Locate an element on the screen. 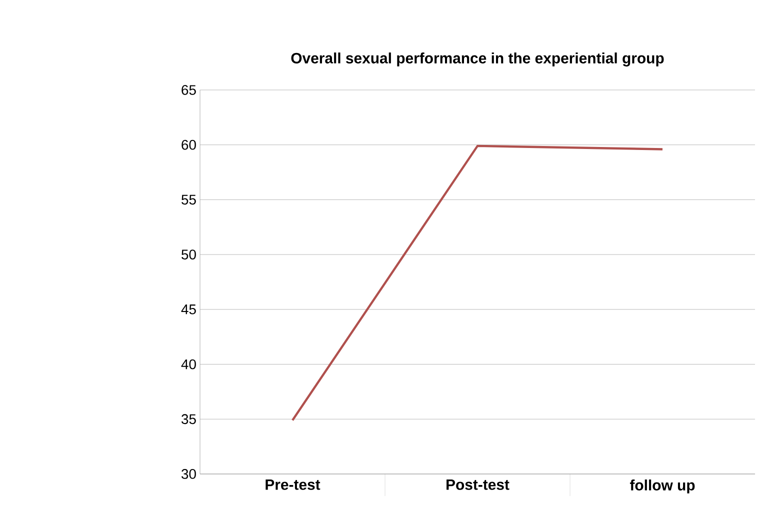 The height and width of the screenshot is (508, 761). x-tick-label: Post-test is located at coordinates (478, 485).